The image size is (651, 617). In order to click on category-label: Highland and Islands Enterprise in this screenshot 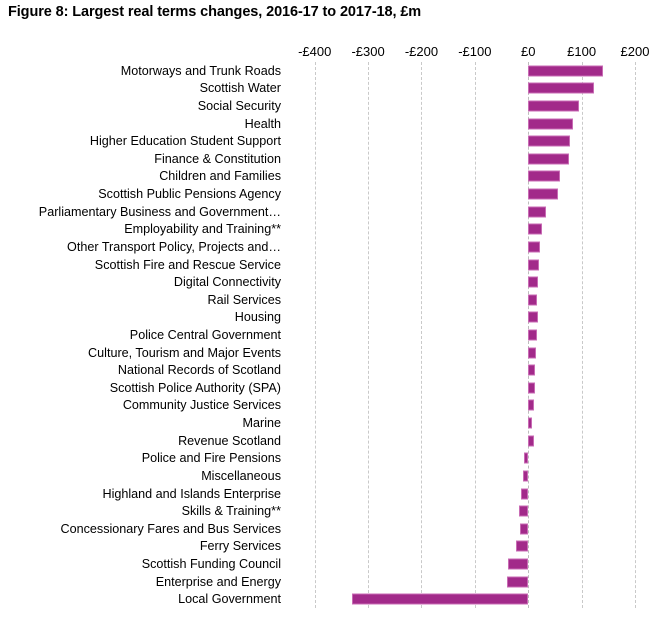, I will do `click(191, 493)`.